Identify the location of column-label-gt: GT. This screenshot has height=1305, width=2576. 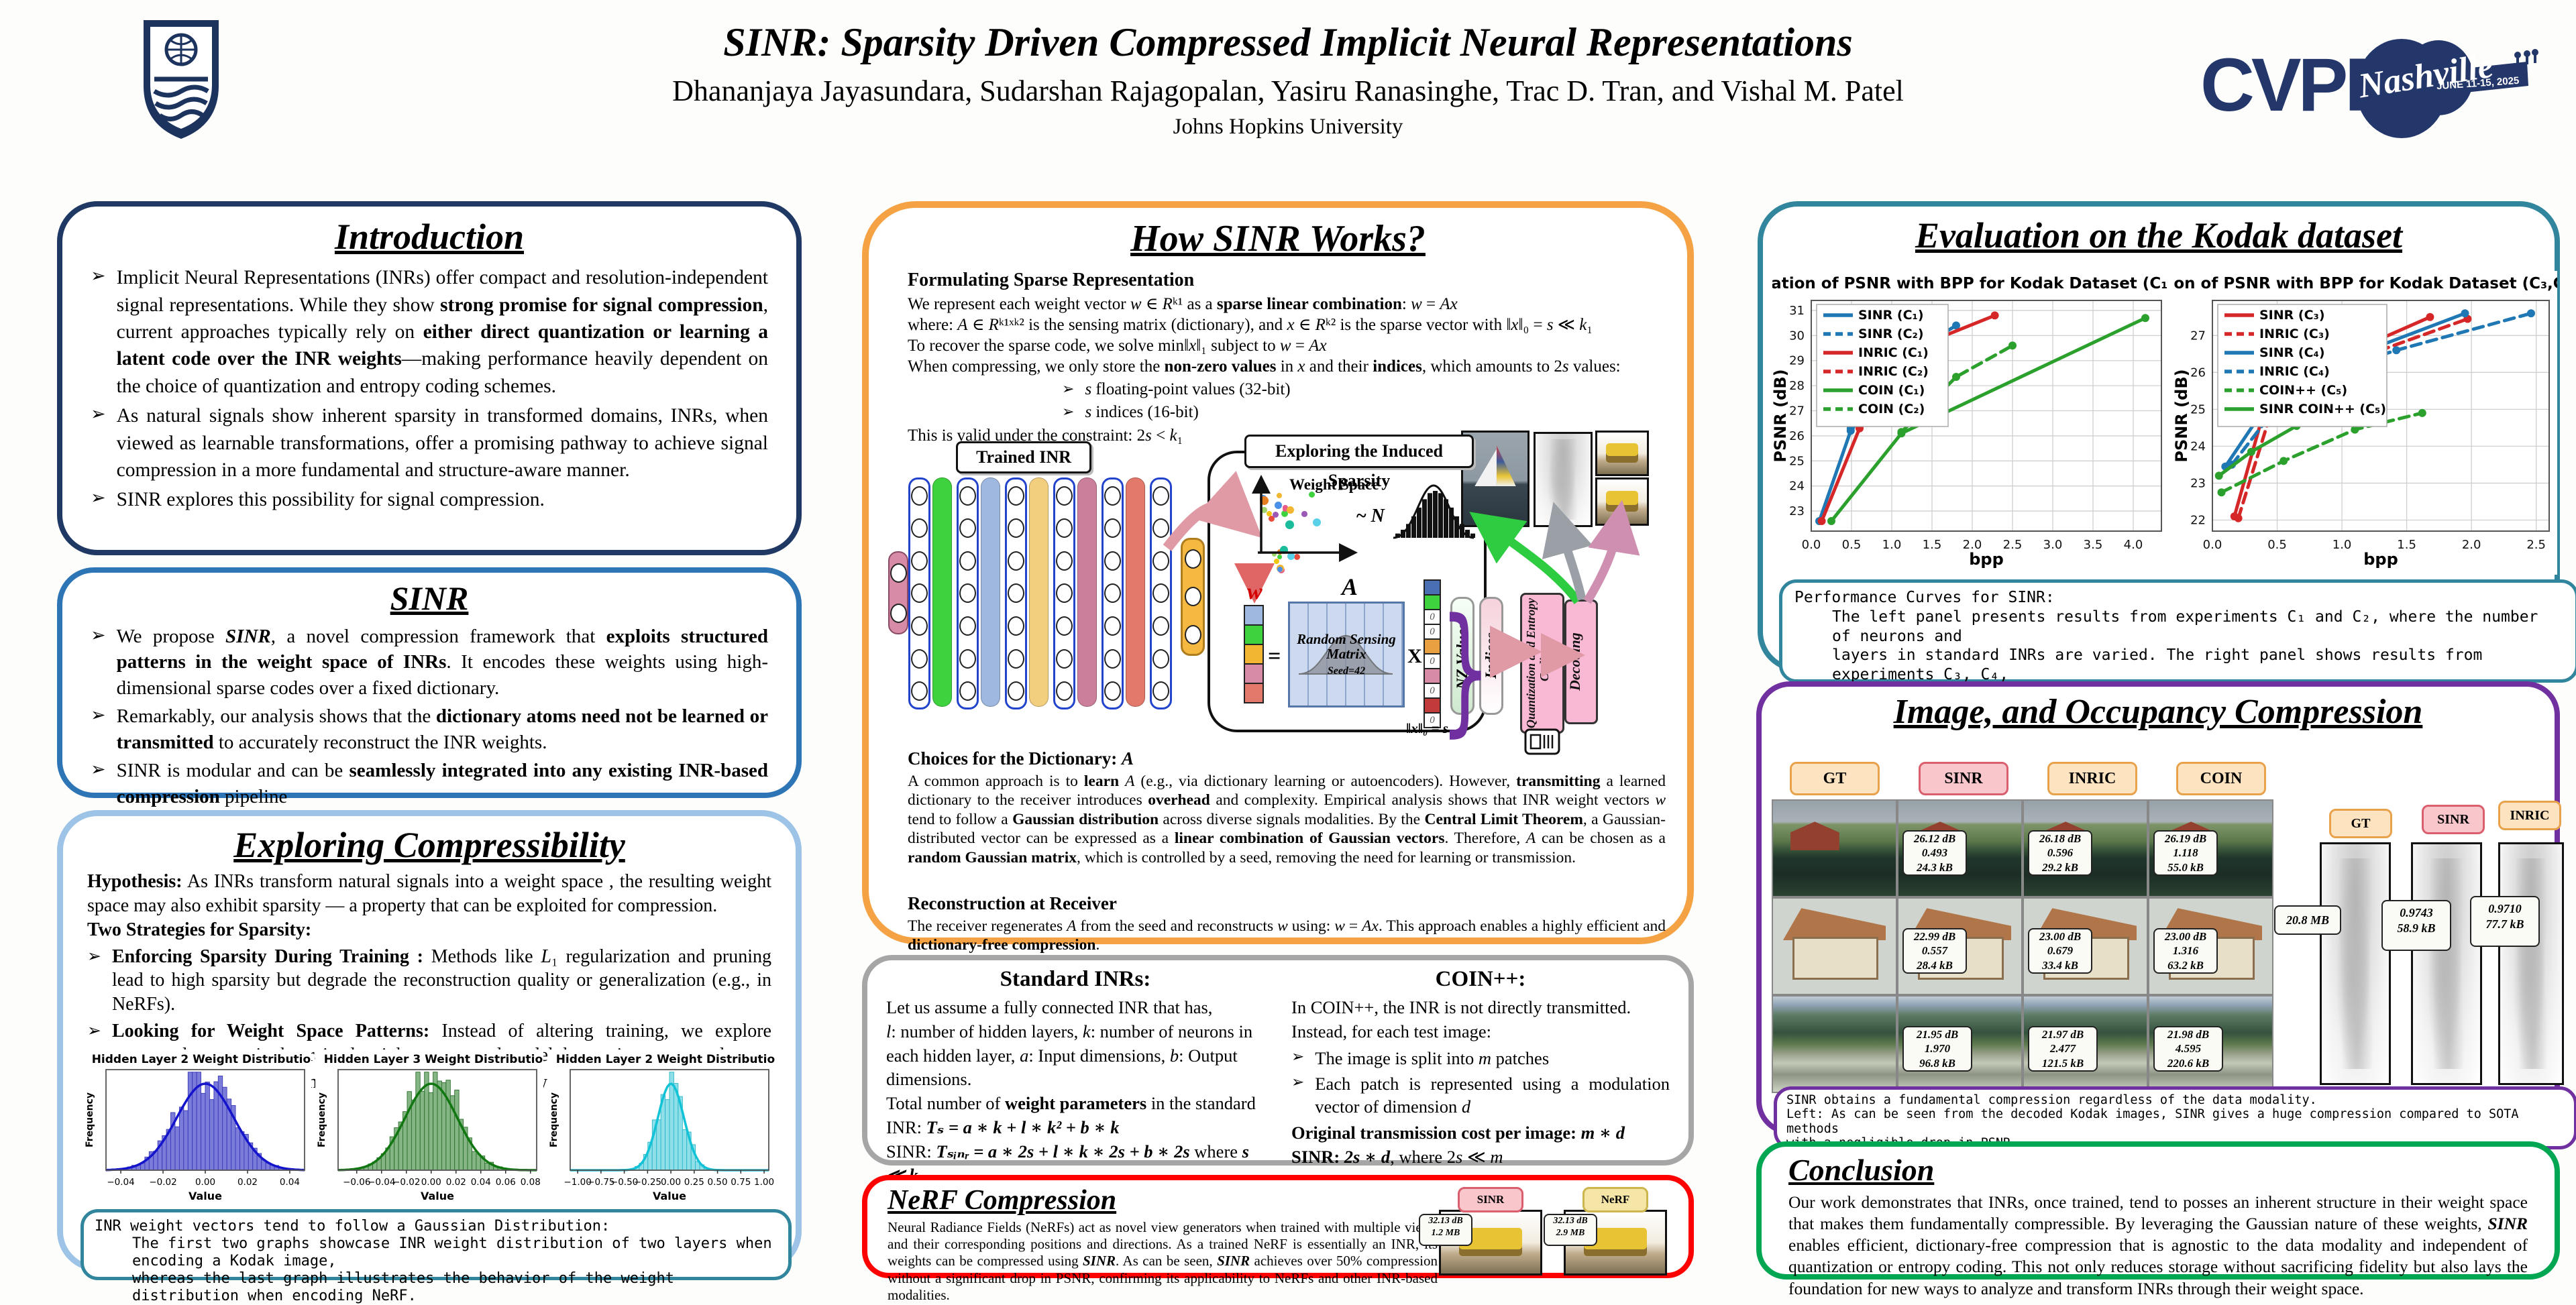
(1835, 778).